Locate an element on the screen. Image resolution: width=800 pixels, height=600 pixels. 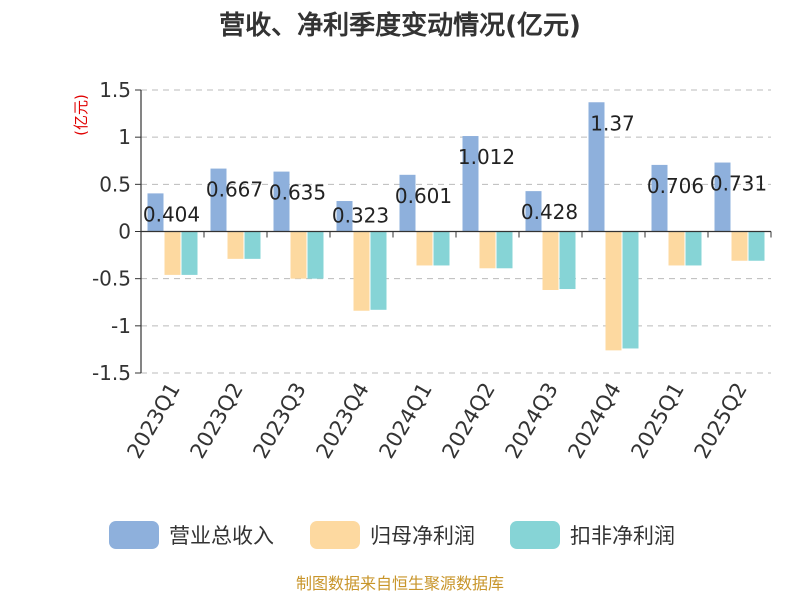
y-axis-ticks: 1.5 1 0.5 0 -0.5 -1 -1.5 is located at coordinates (116, 231).